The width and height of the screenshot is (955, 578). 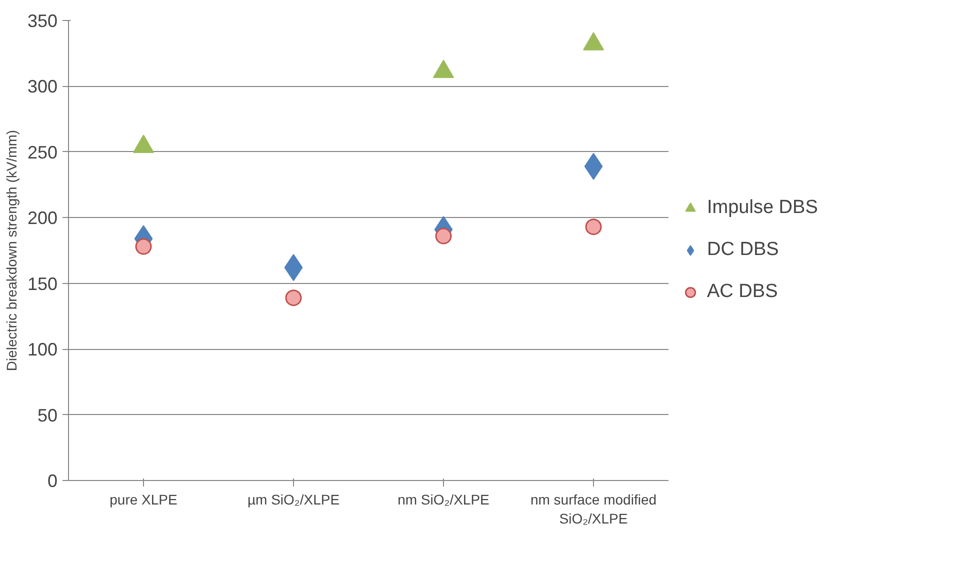 What do you see at coordinates (593, 509) in the screenshot?
I see `x-tick-label: nm surface modified SiO₂/XLPE` at bounding box center [593, 509].